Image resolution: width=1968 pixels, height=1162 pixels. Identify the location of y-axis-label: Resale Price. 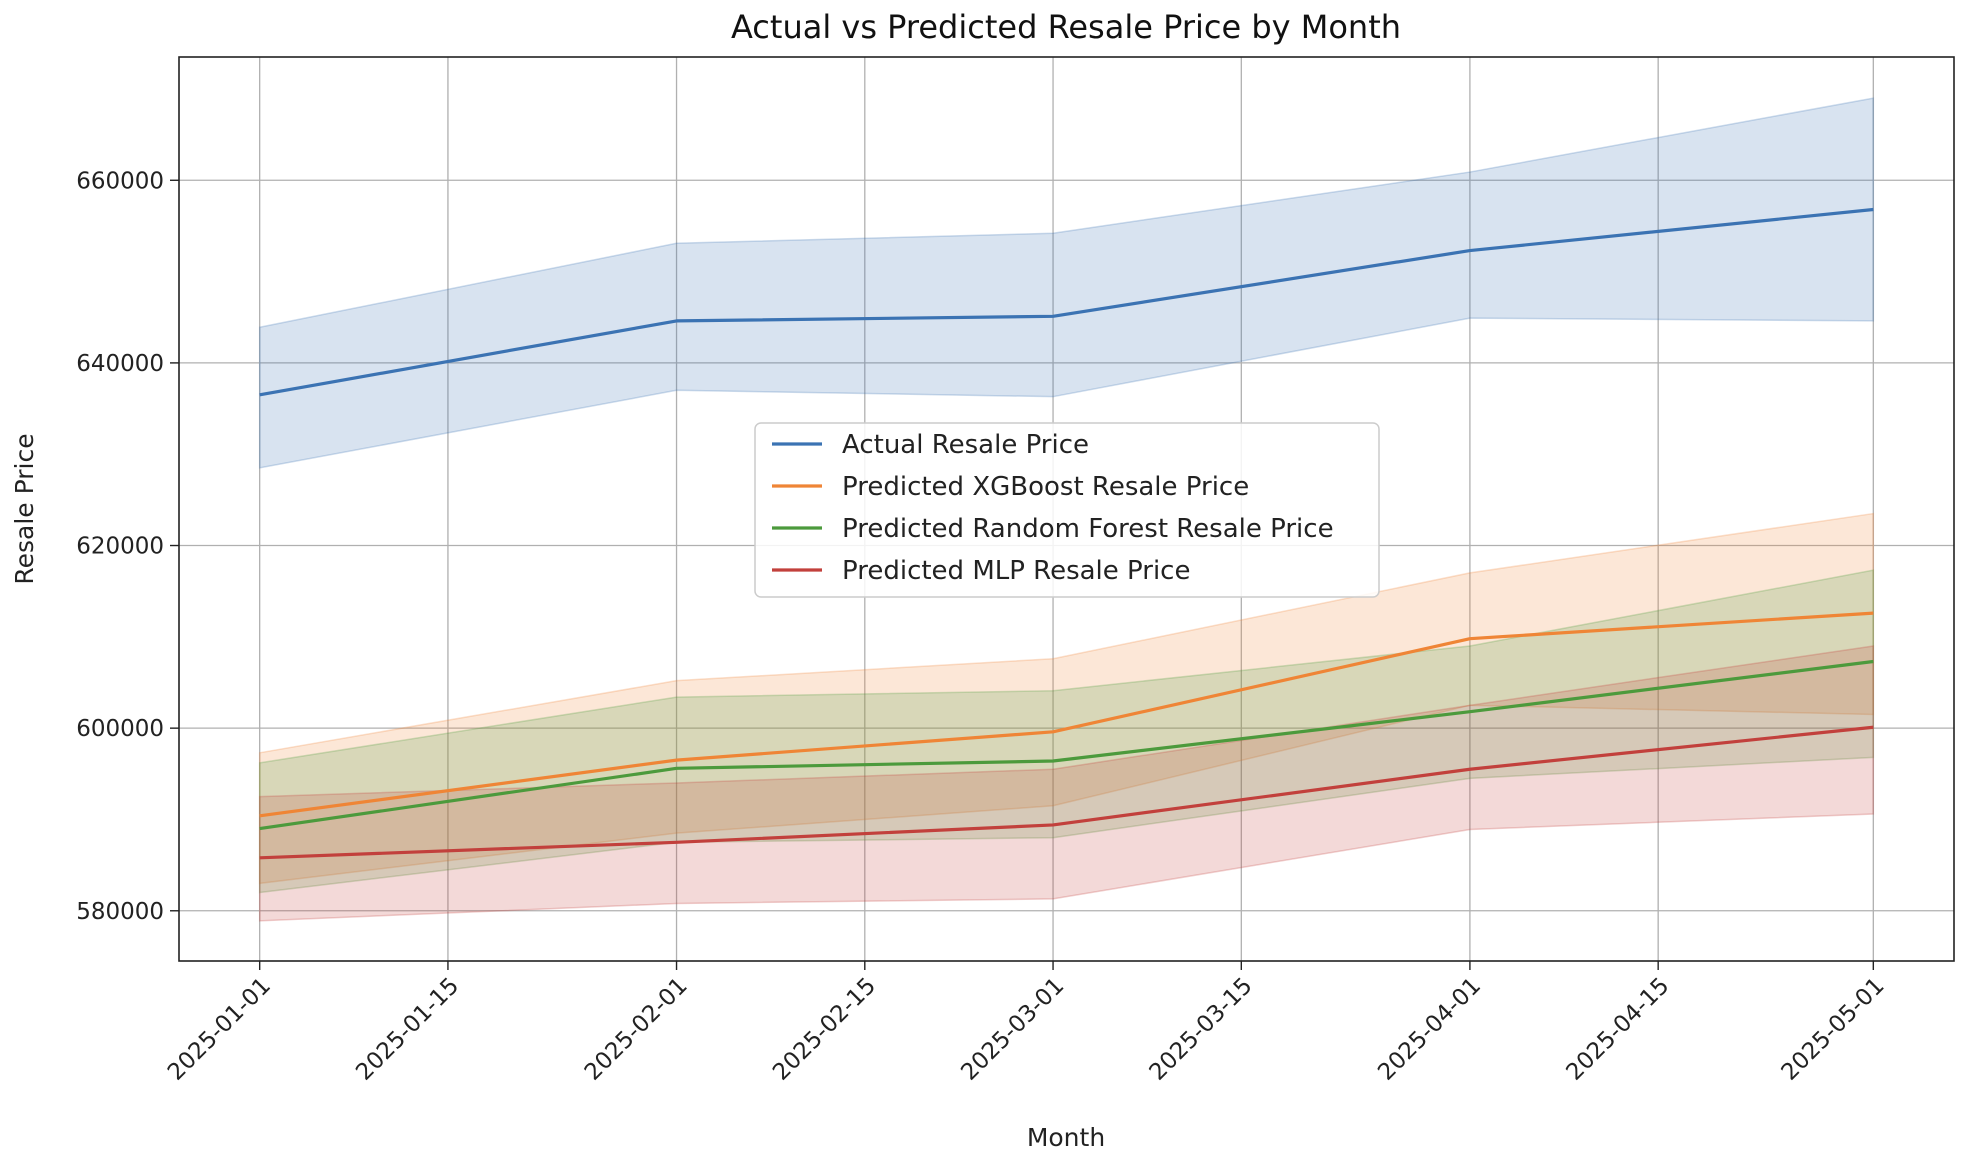
(24, 508).